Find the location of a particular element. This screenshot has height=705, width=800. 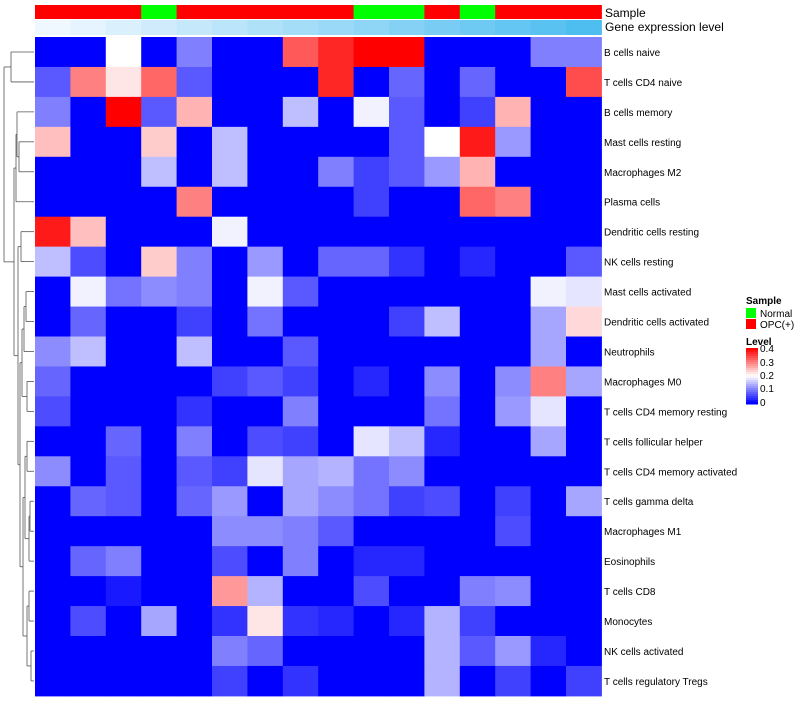

heatmap-cell-r10-c13 is located at coordinates (477, 321).